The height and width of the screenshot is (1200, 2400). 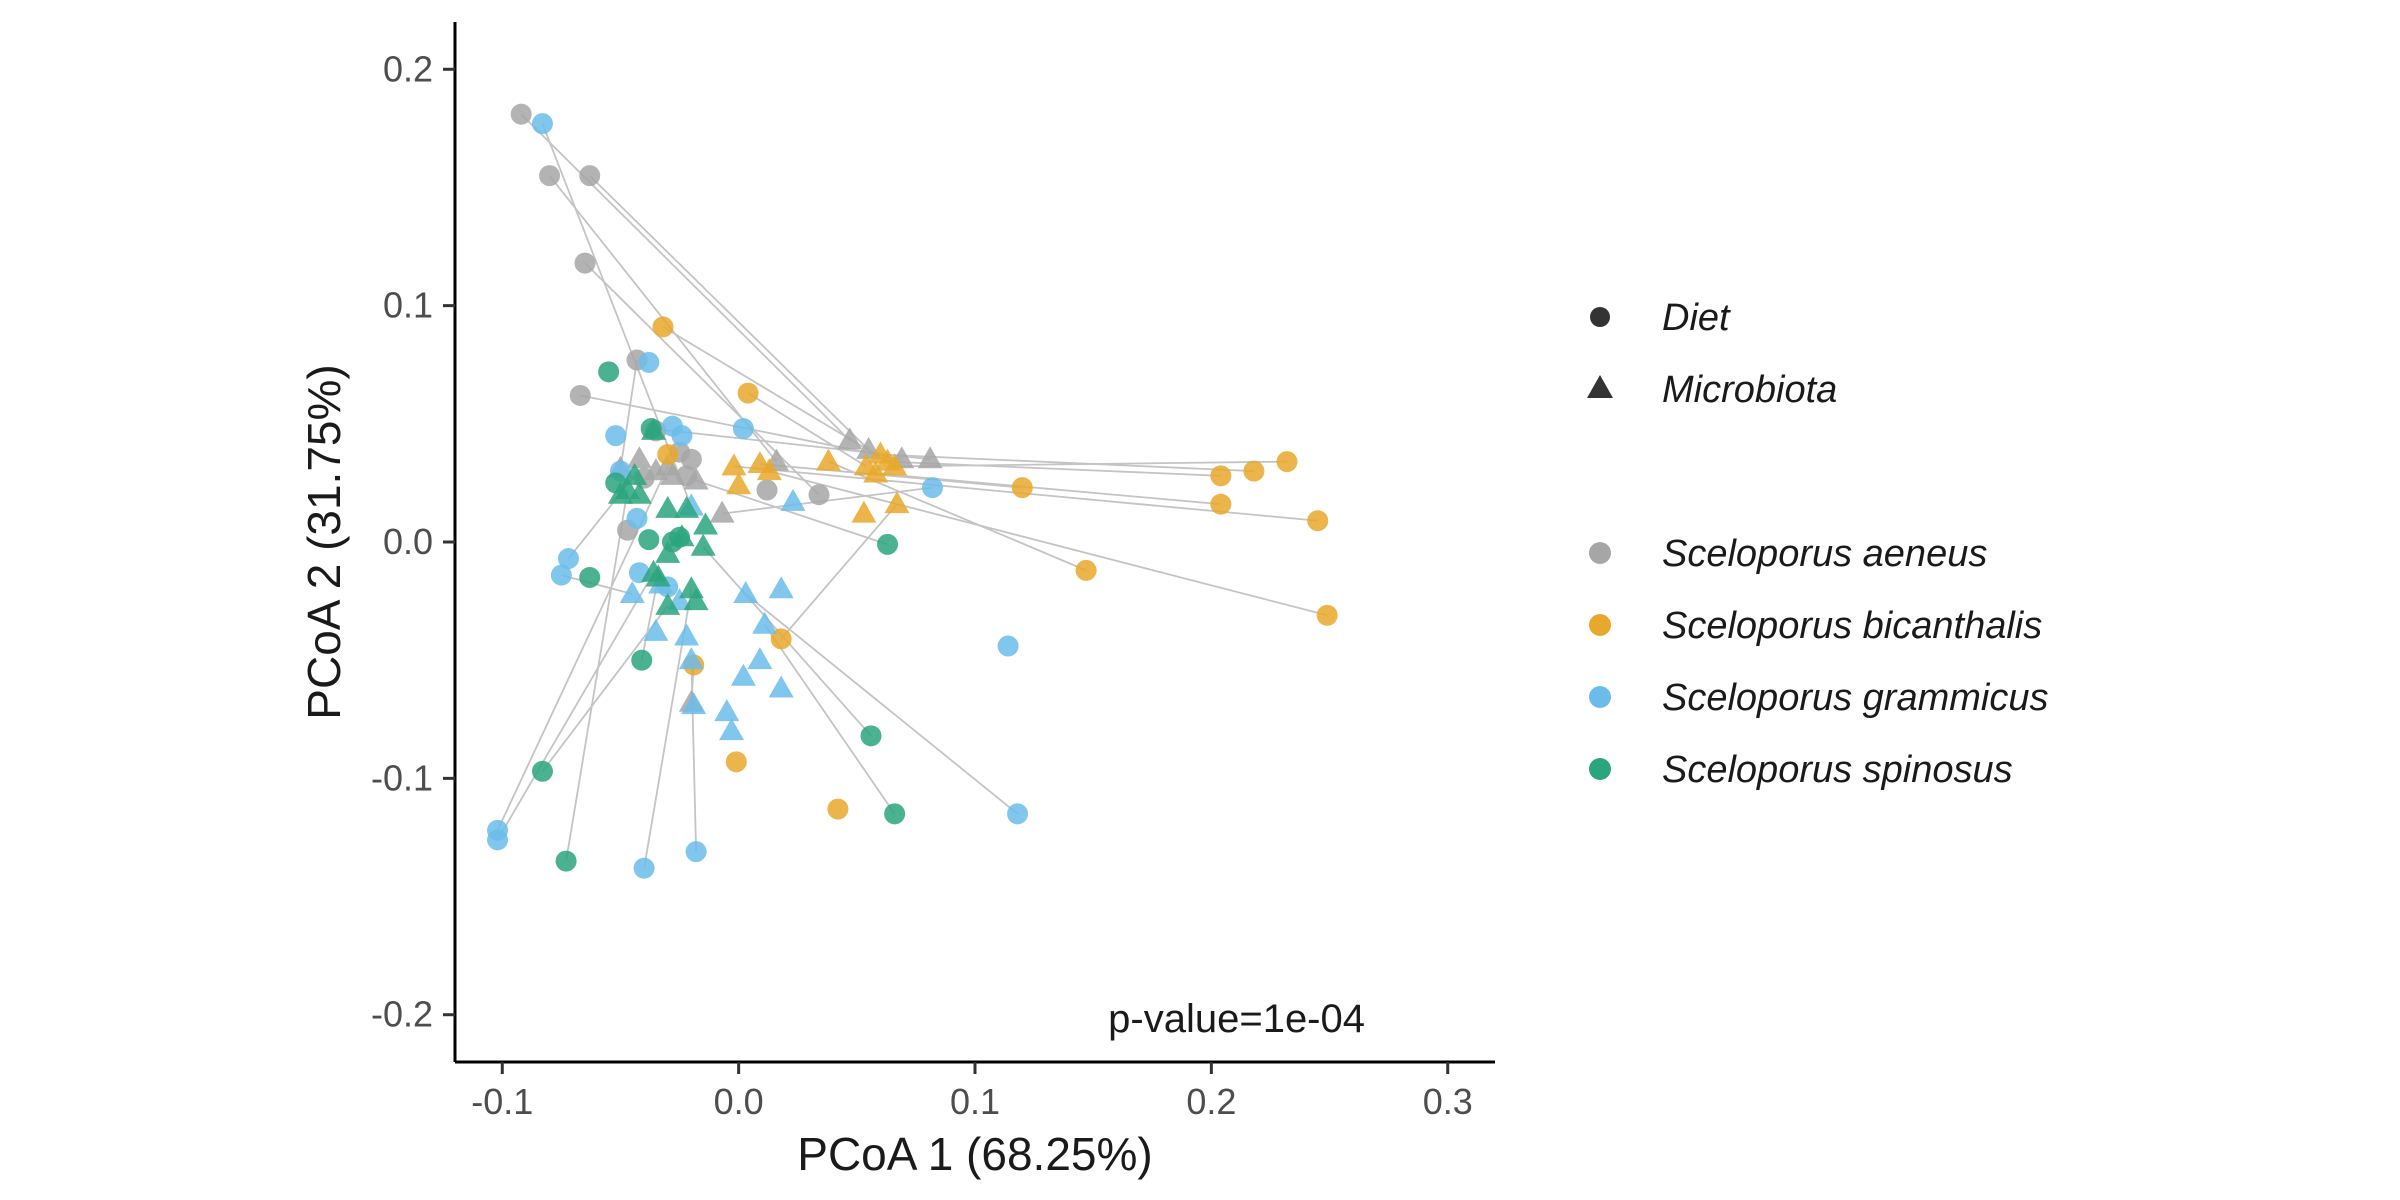 What do you see at coordinates (1600, 697) in the screenshot?
I see `legend-grammicus-swatch` at bounding box center [1600, 697].